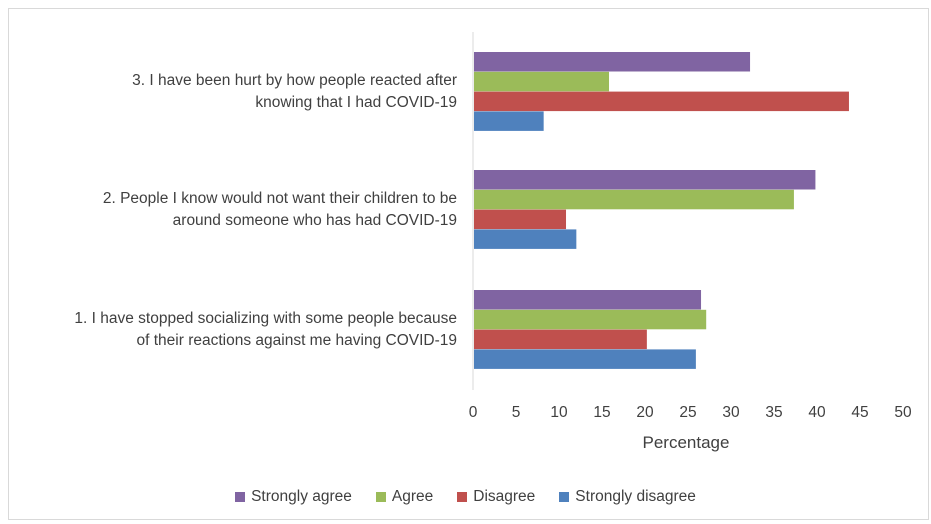  I want to click on legend-label: Strongly agree, so click(301, 496).